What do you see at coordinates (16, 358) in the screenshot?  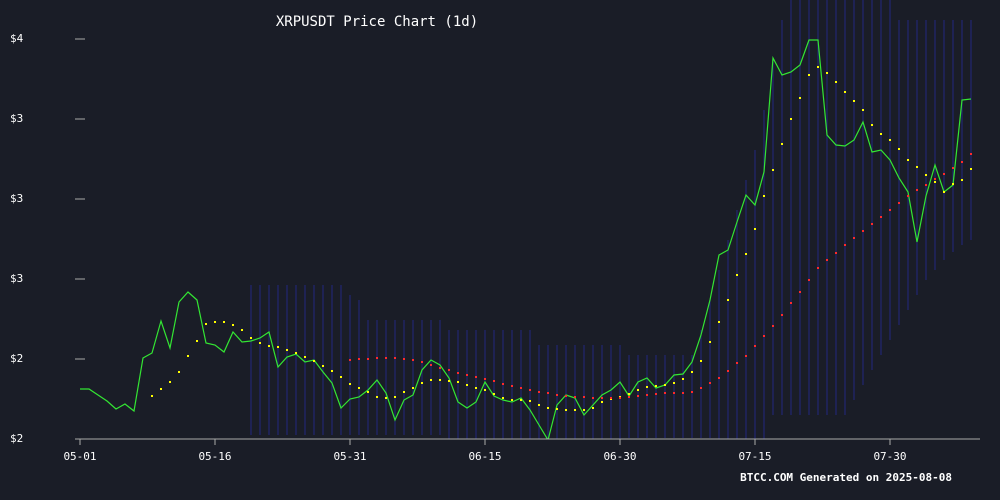 I see `y-tick-label: $2` at bounding box center [16, 358].